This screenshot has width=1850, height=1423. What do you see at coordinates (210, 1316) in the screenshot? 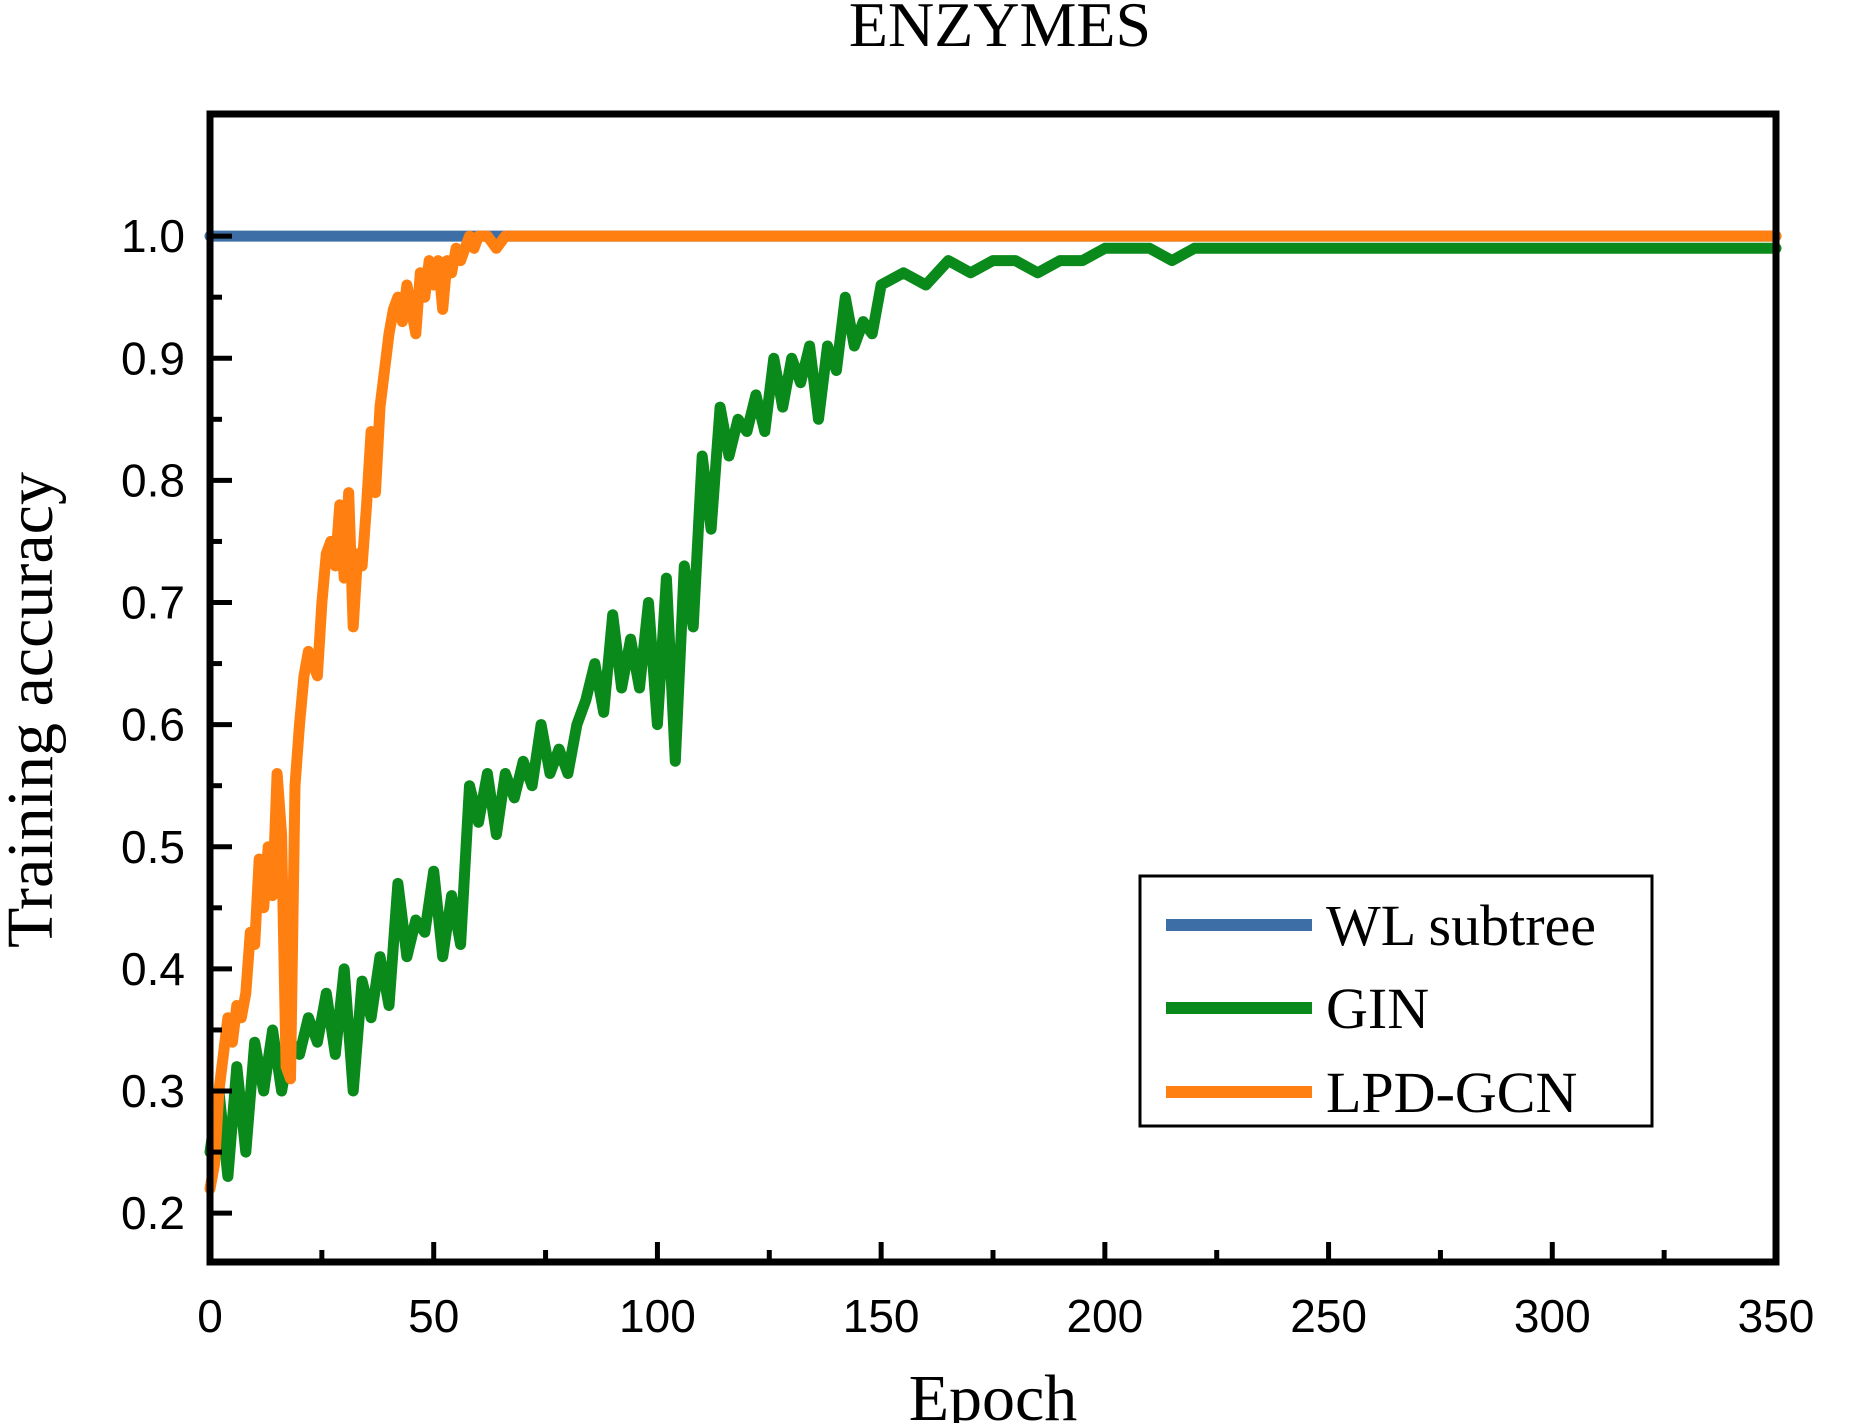
I see `x-tick-label: 0` at bounding box center [210, 1316].